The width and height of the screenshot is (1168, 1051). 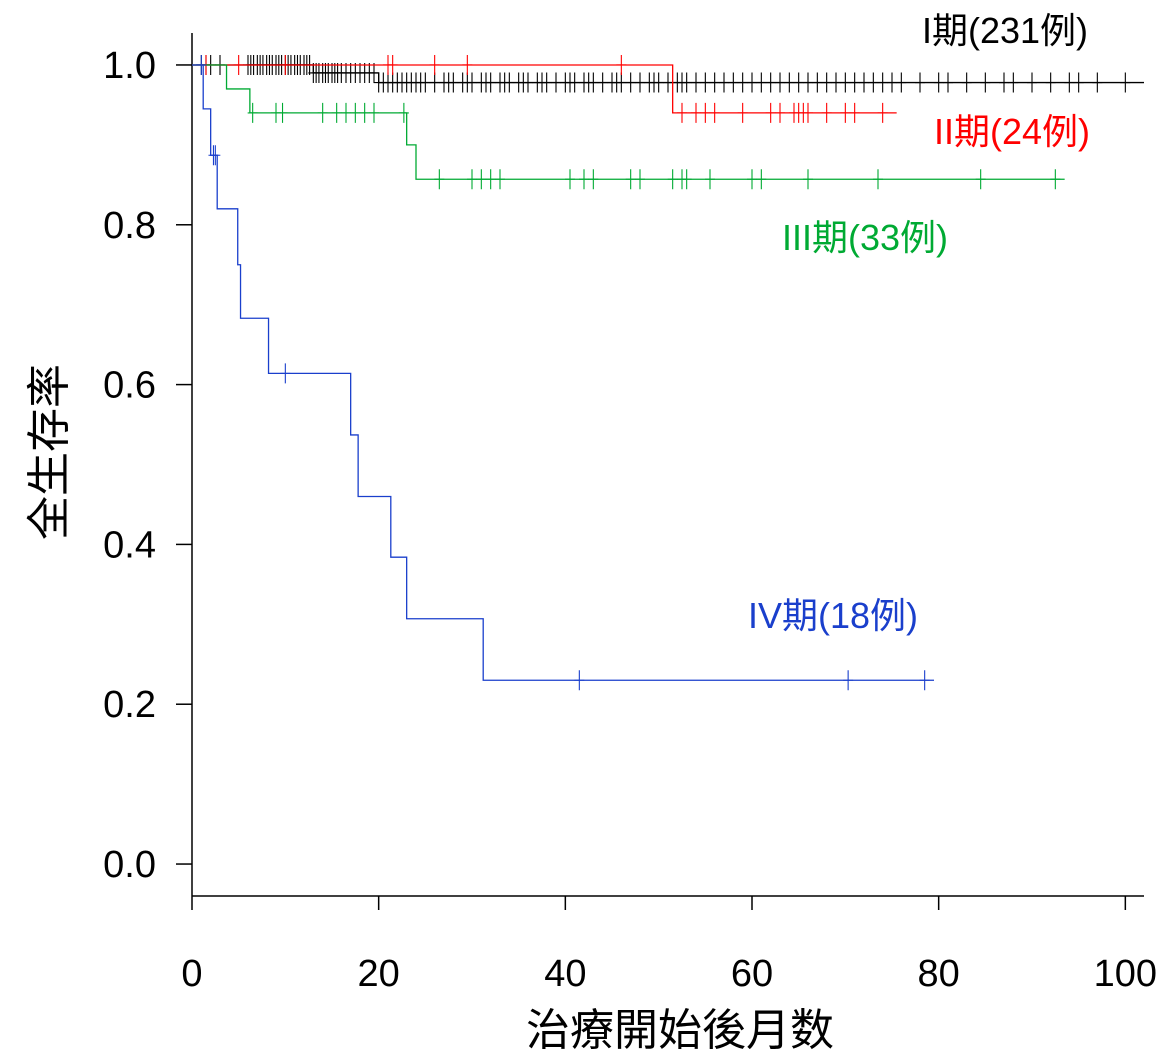 What do you see at coordinates (129, 865) in the screenshot?
I see `y-tick-label: 0.0` at bounding box center [129, 865].